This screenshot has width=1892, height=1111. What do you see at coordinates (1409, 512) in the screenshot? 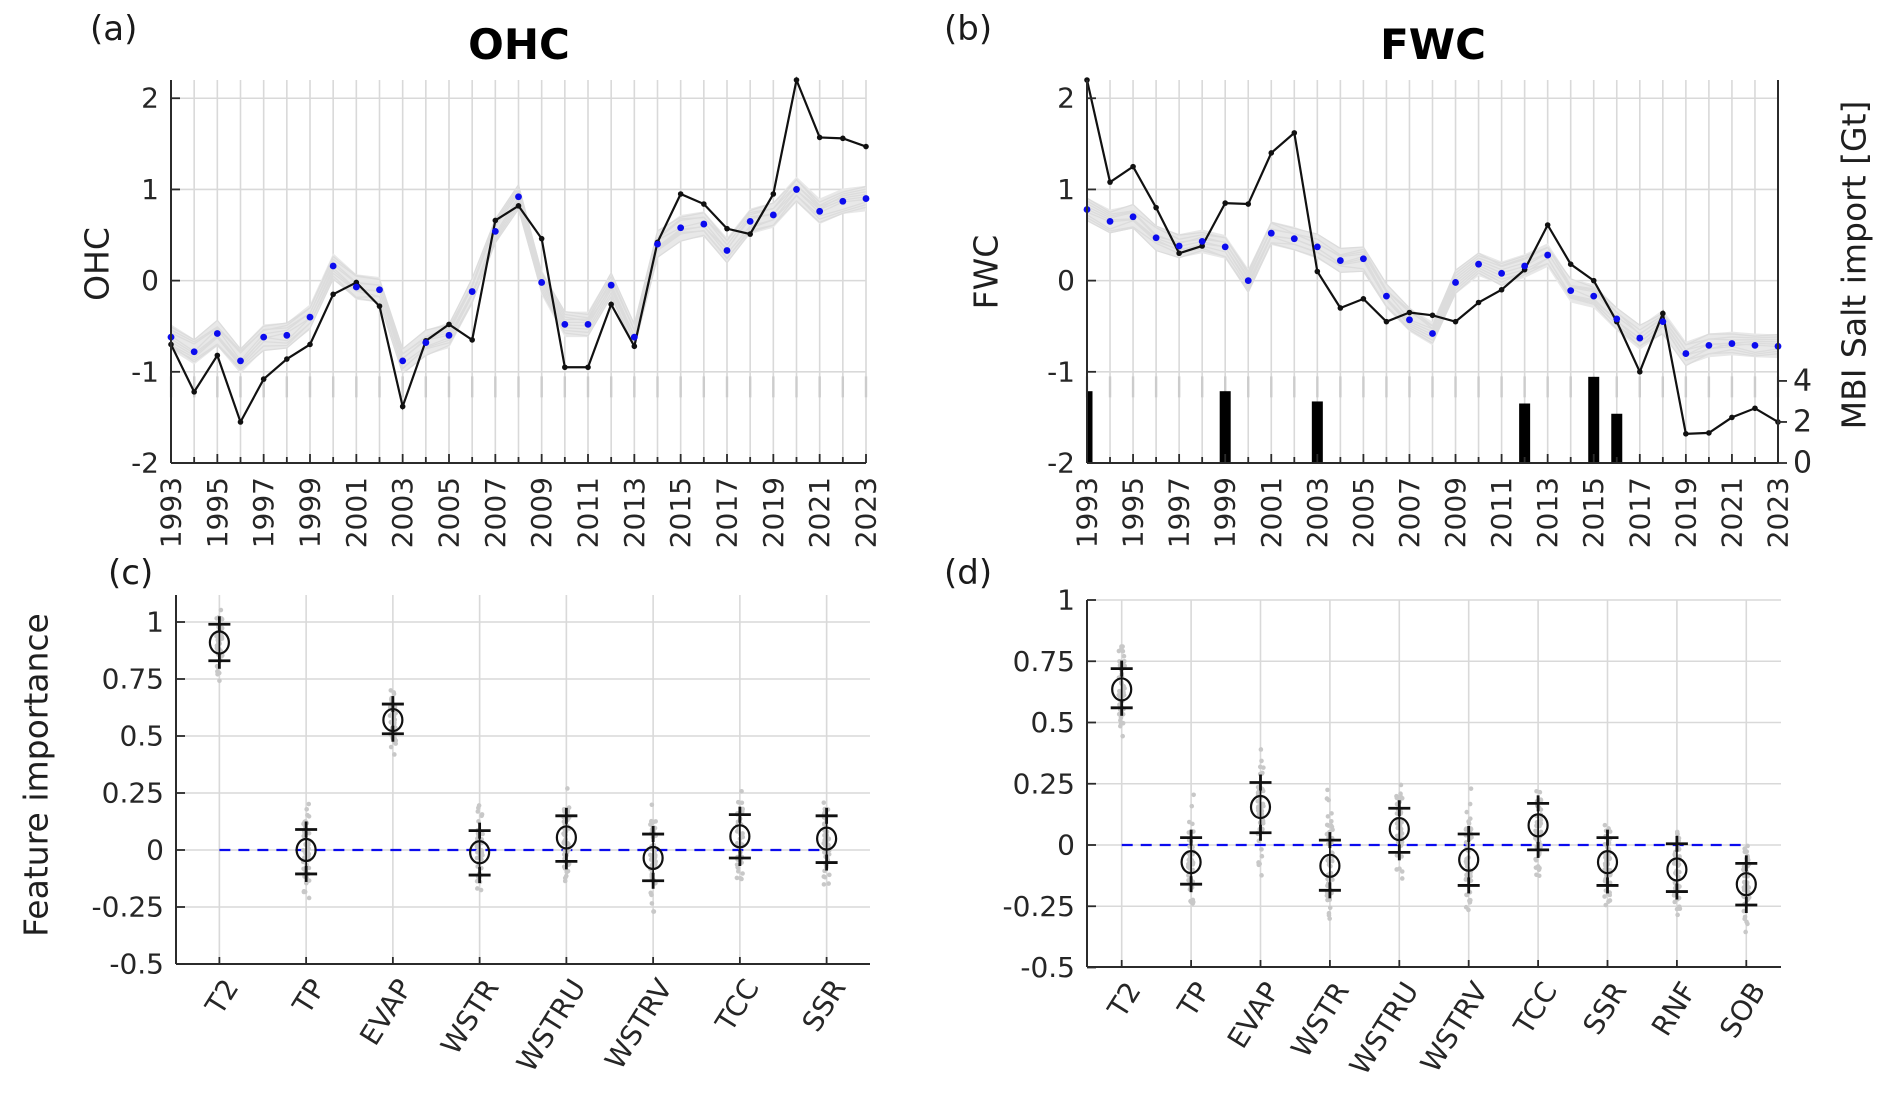
I see `x-tick-label: 2007` at bounding box center [1409, 512].